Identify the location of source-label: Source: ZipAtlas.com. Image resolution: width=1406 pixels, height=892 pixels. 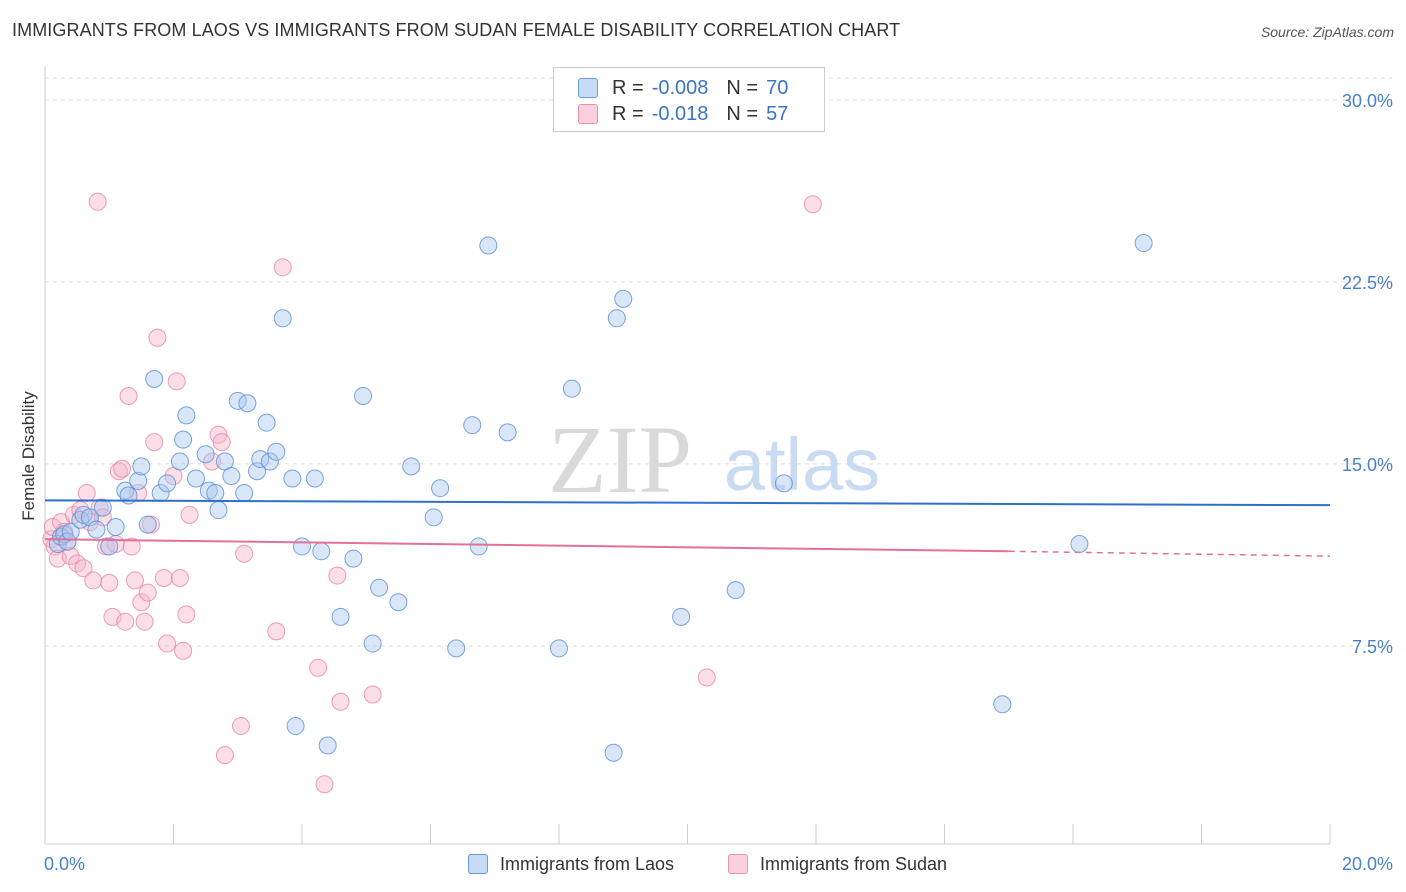
(1327, 32).